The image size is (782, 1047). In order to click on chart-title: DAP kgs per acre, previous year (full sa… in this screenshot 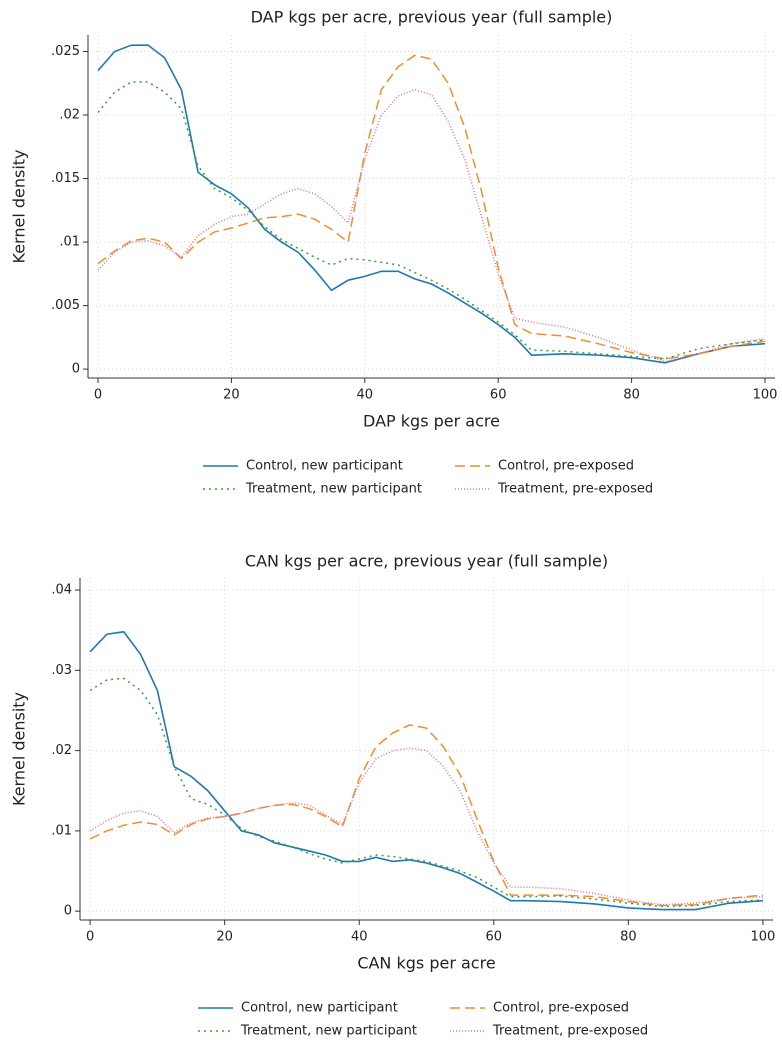, I will do `click(432, 17)`.